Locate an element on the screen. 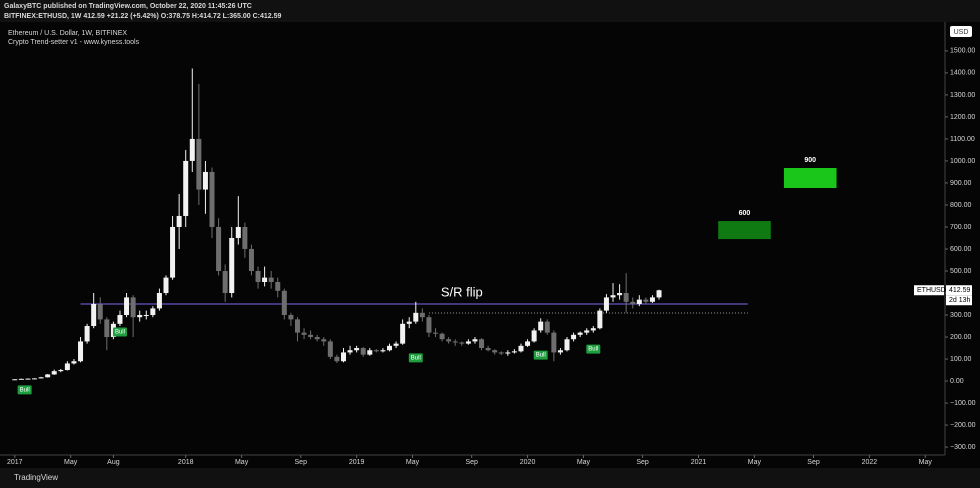  y-tick-label: 1200.00 is located at coordinates (962, 117).